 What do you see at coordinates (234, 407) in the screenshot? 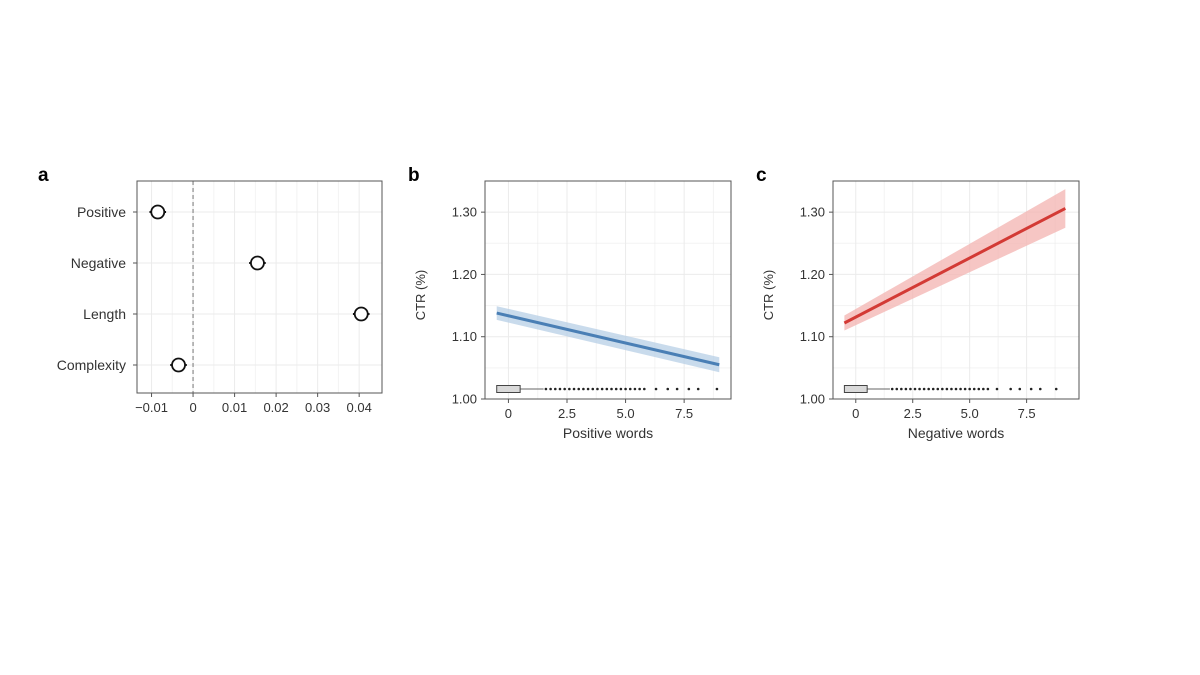
I see `x-tick-label: 0.01` at bounding box center [234, 407].